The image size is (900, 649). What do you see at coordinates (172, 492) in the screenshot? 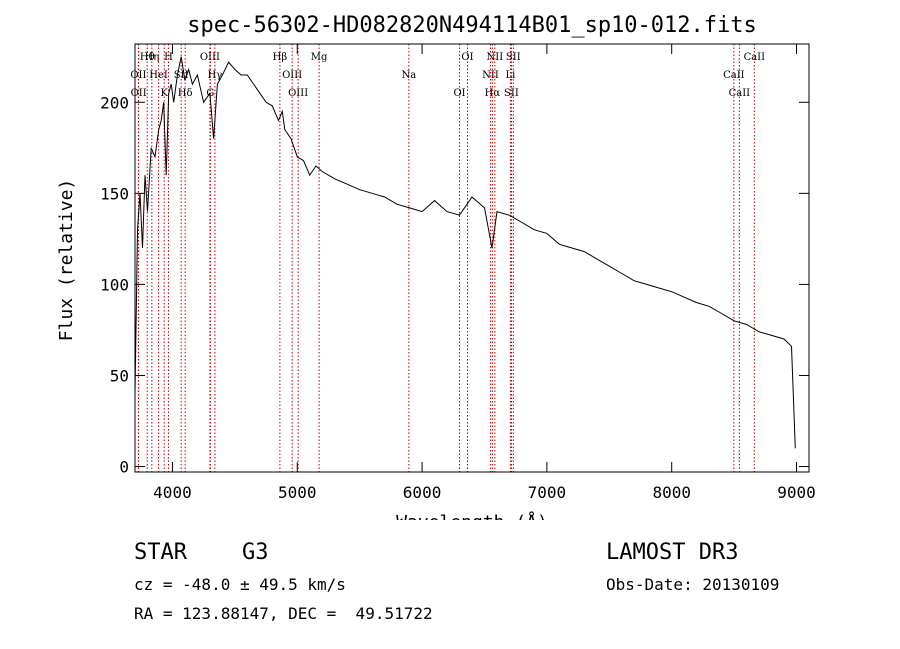
I see `x-tick-label: 4000` at bounding box center [172, 492].